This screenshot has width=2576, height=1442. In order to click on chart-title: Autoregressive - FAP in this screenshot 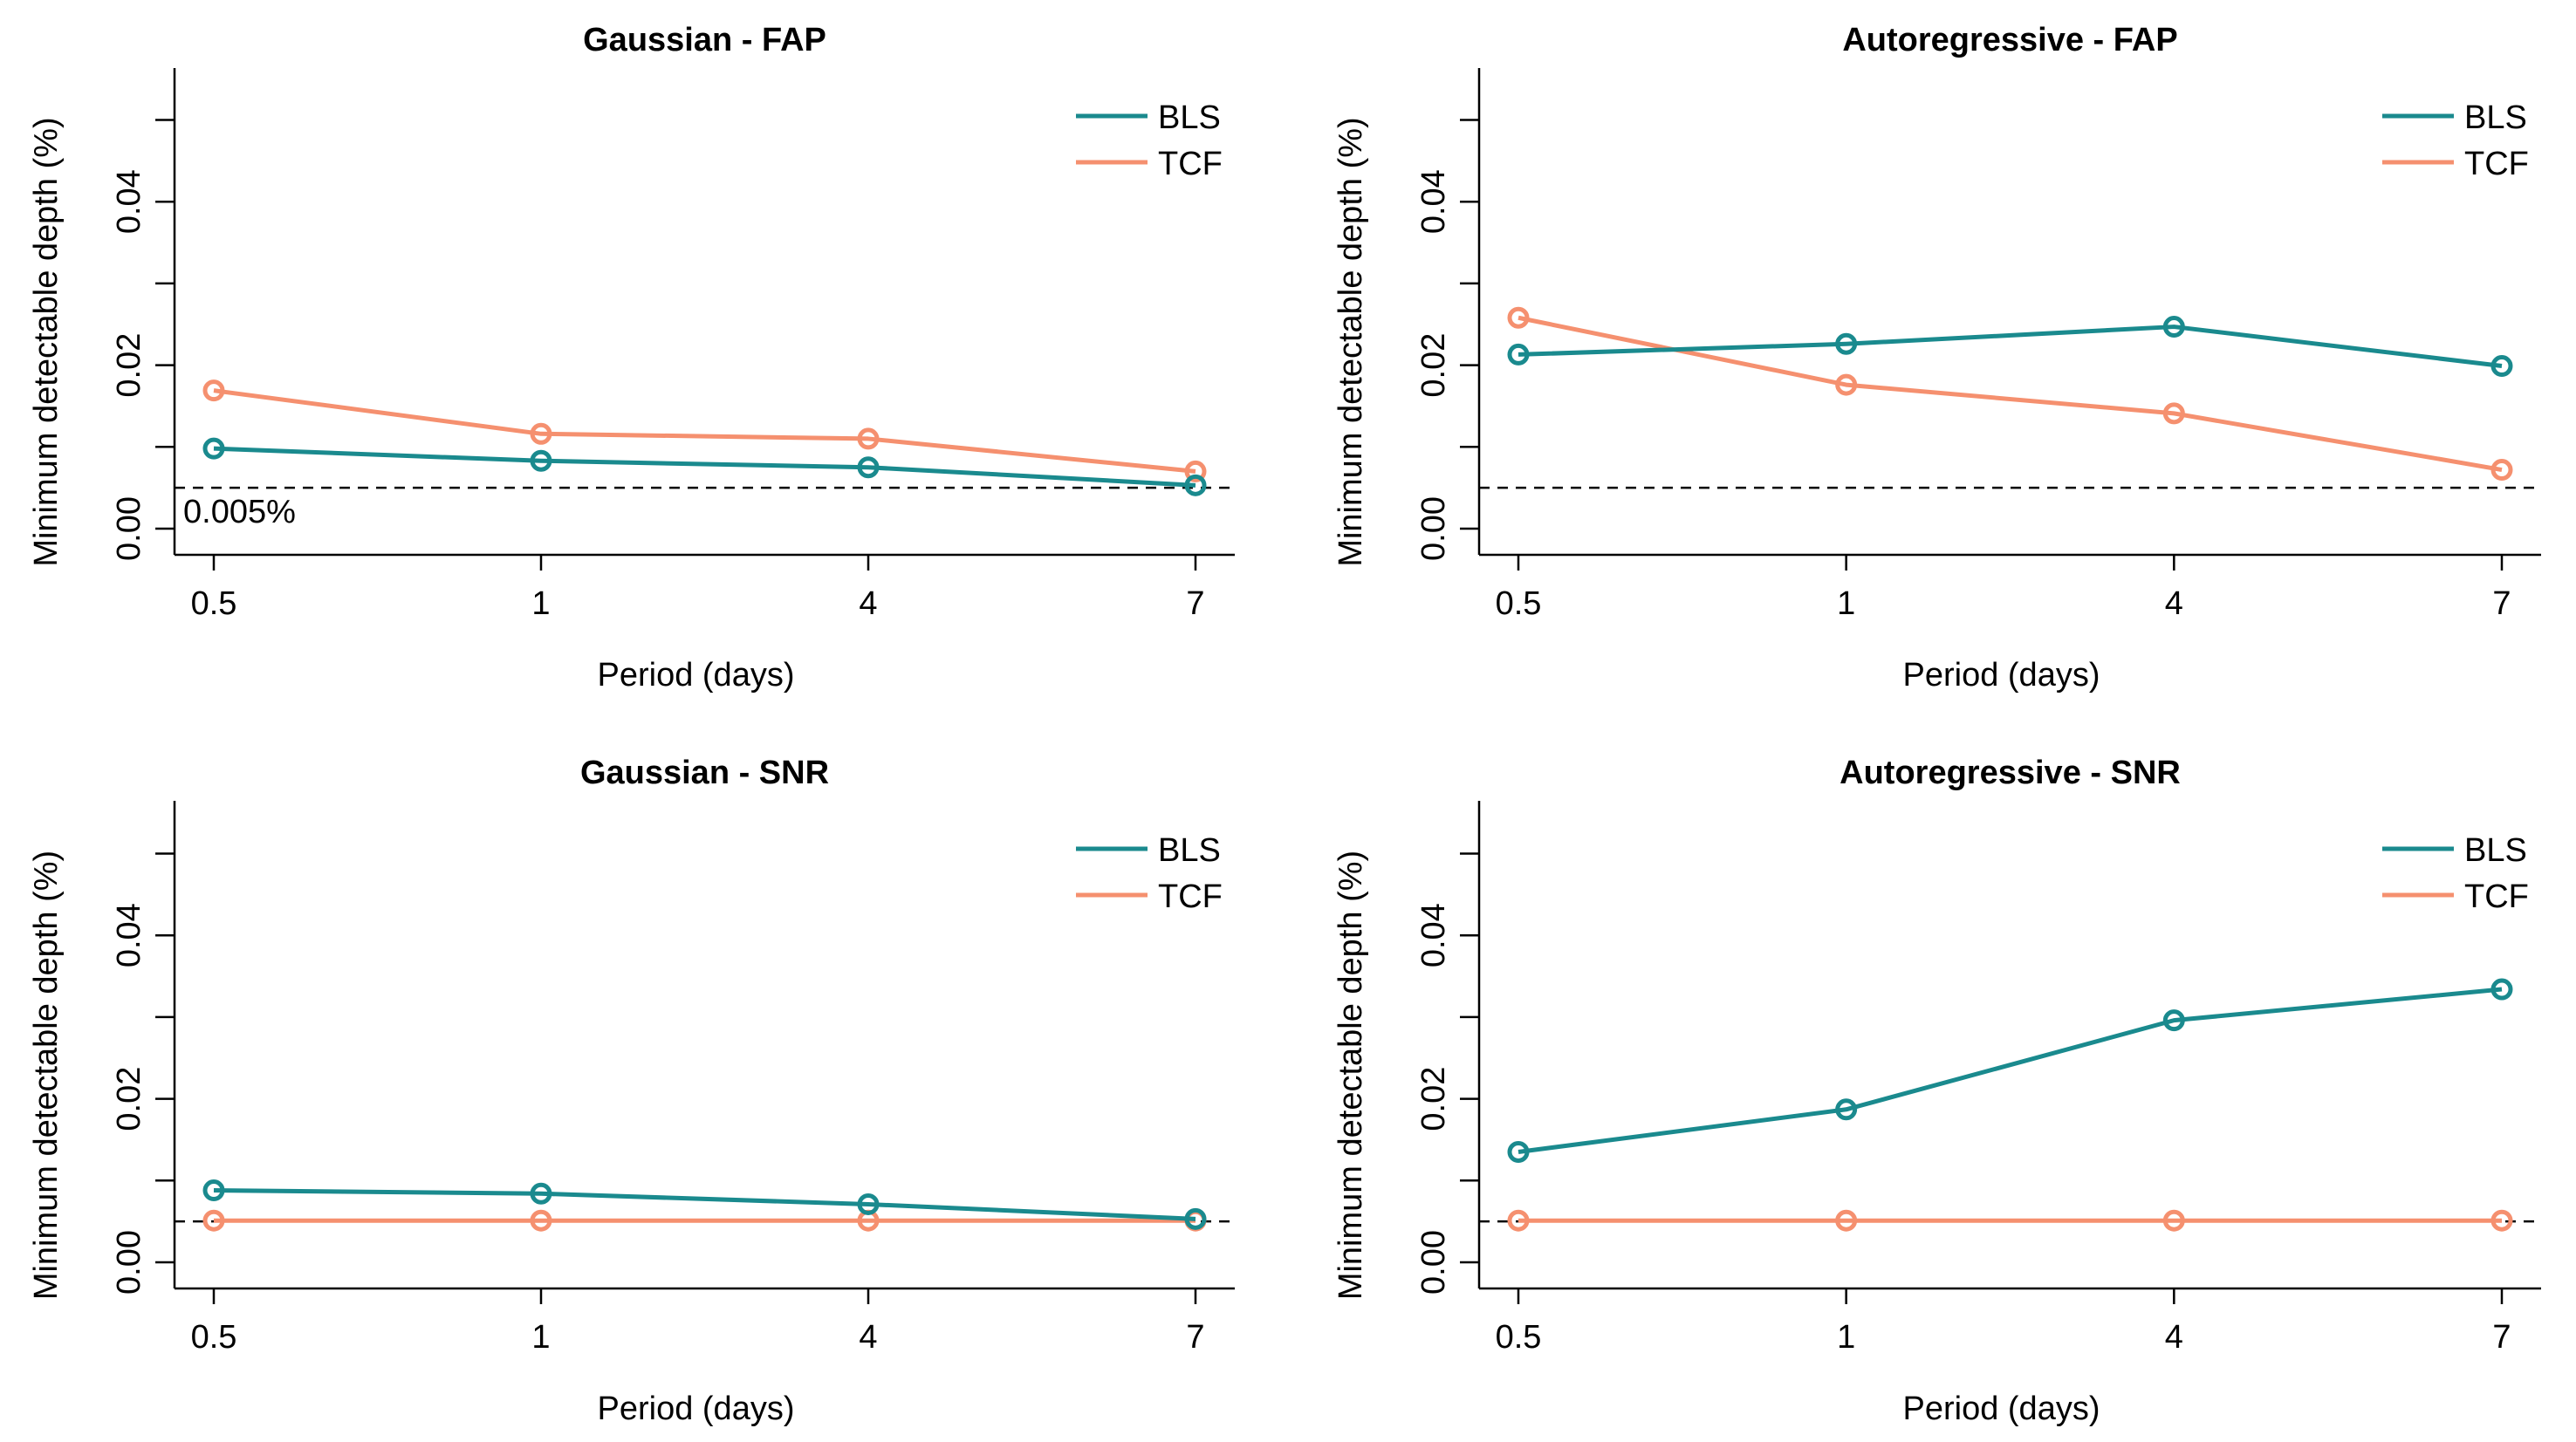, I will do `click(2009, 40)`.